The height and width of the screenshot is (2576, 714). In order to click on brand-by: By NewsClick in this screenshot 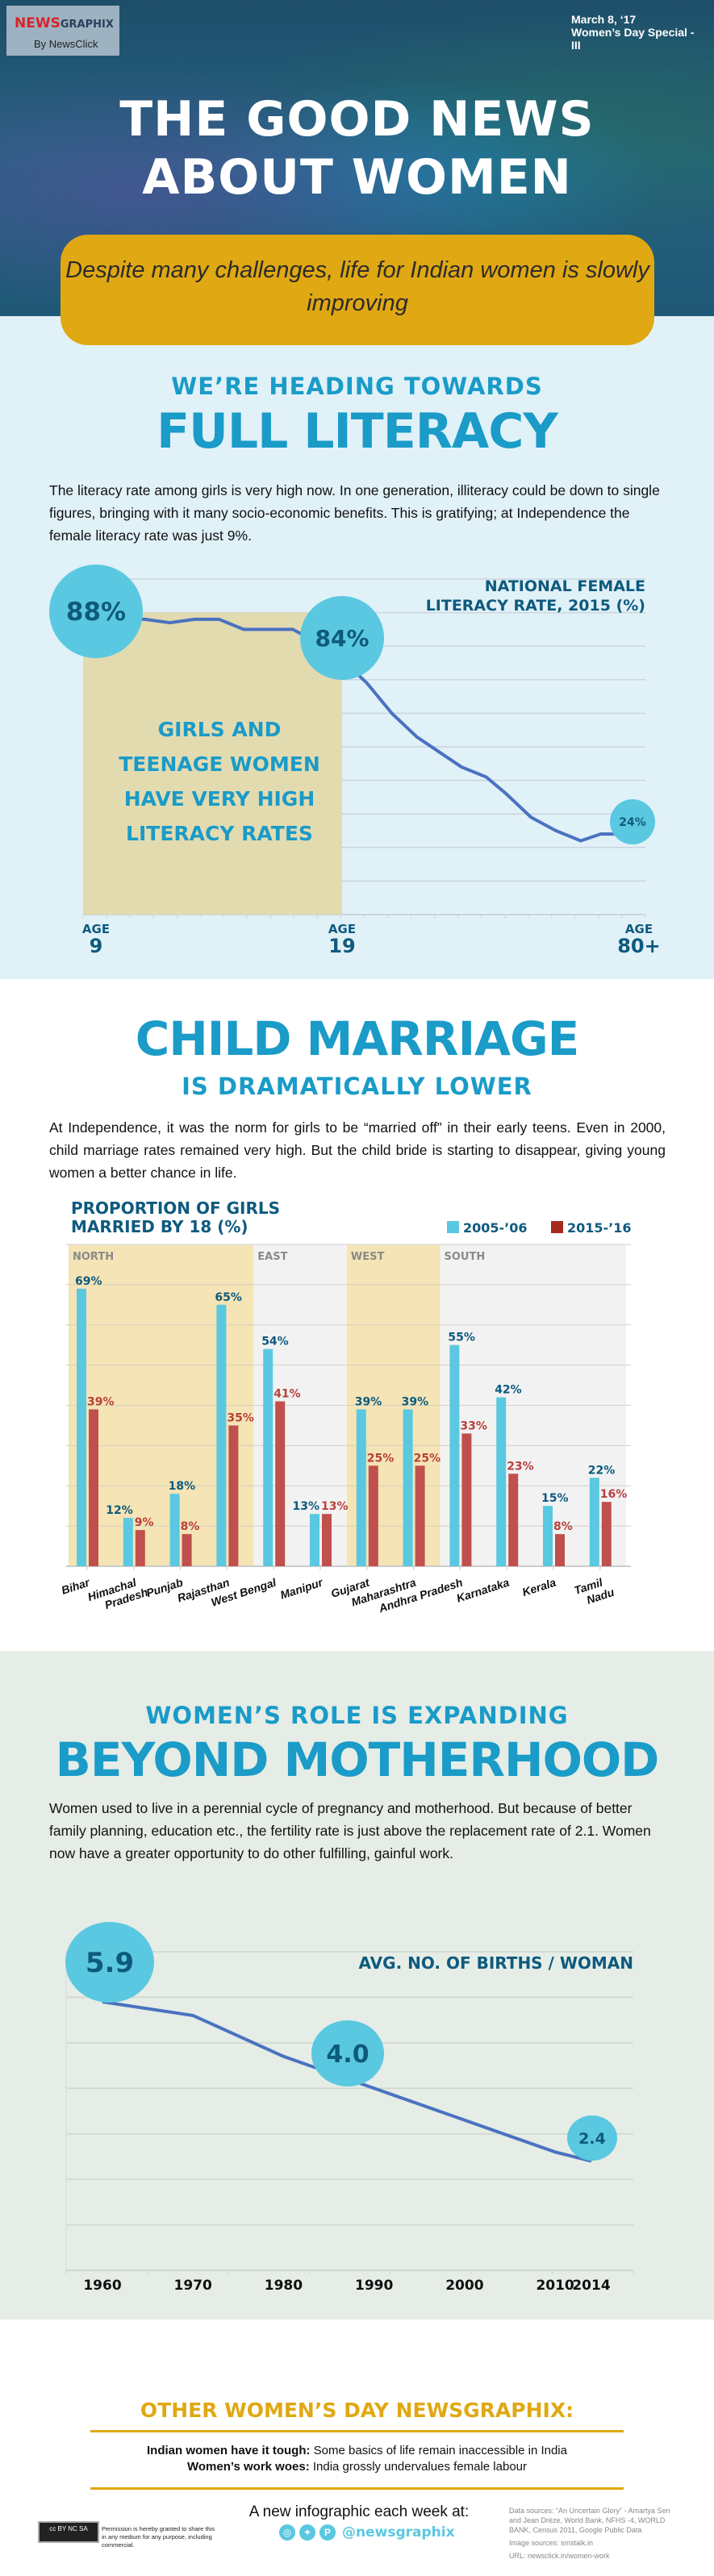, I will do `click(66, 44)`.